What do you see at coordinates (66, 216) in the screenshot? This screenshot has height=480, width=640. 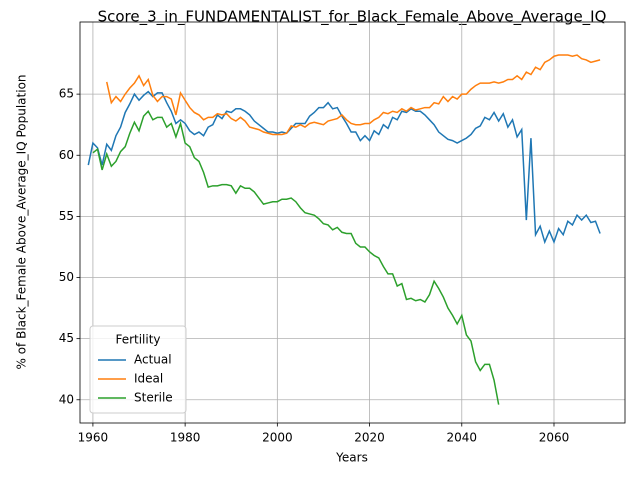 I see `y-tick-label: 55` at bounding box center [66, 216].